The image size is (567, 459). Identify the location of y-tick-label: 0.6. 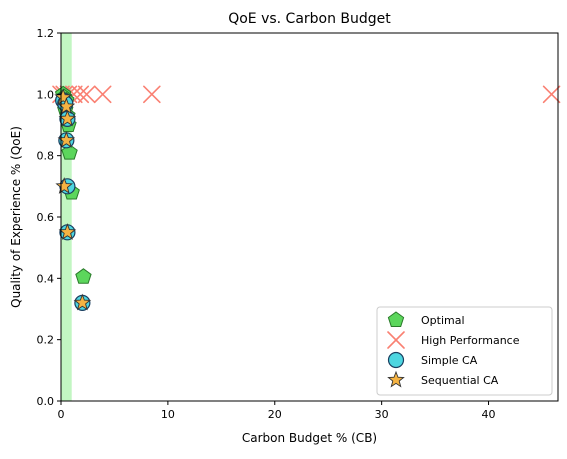
(46, 217).